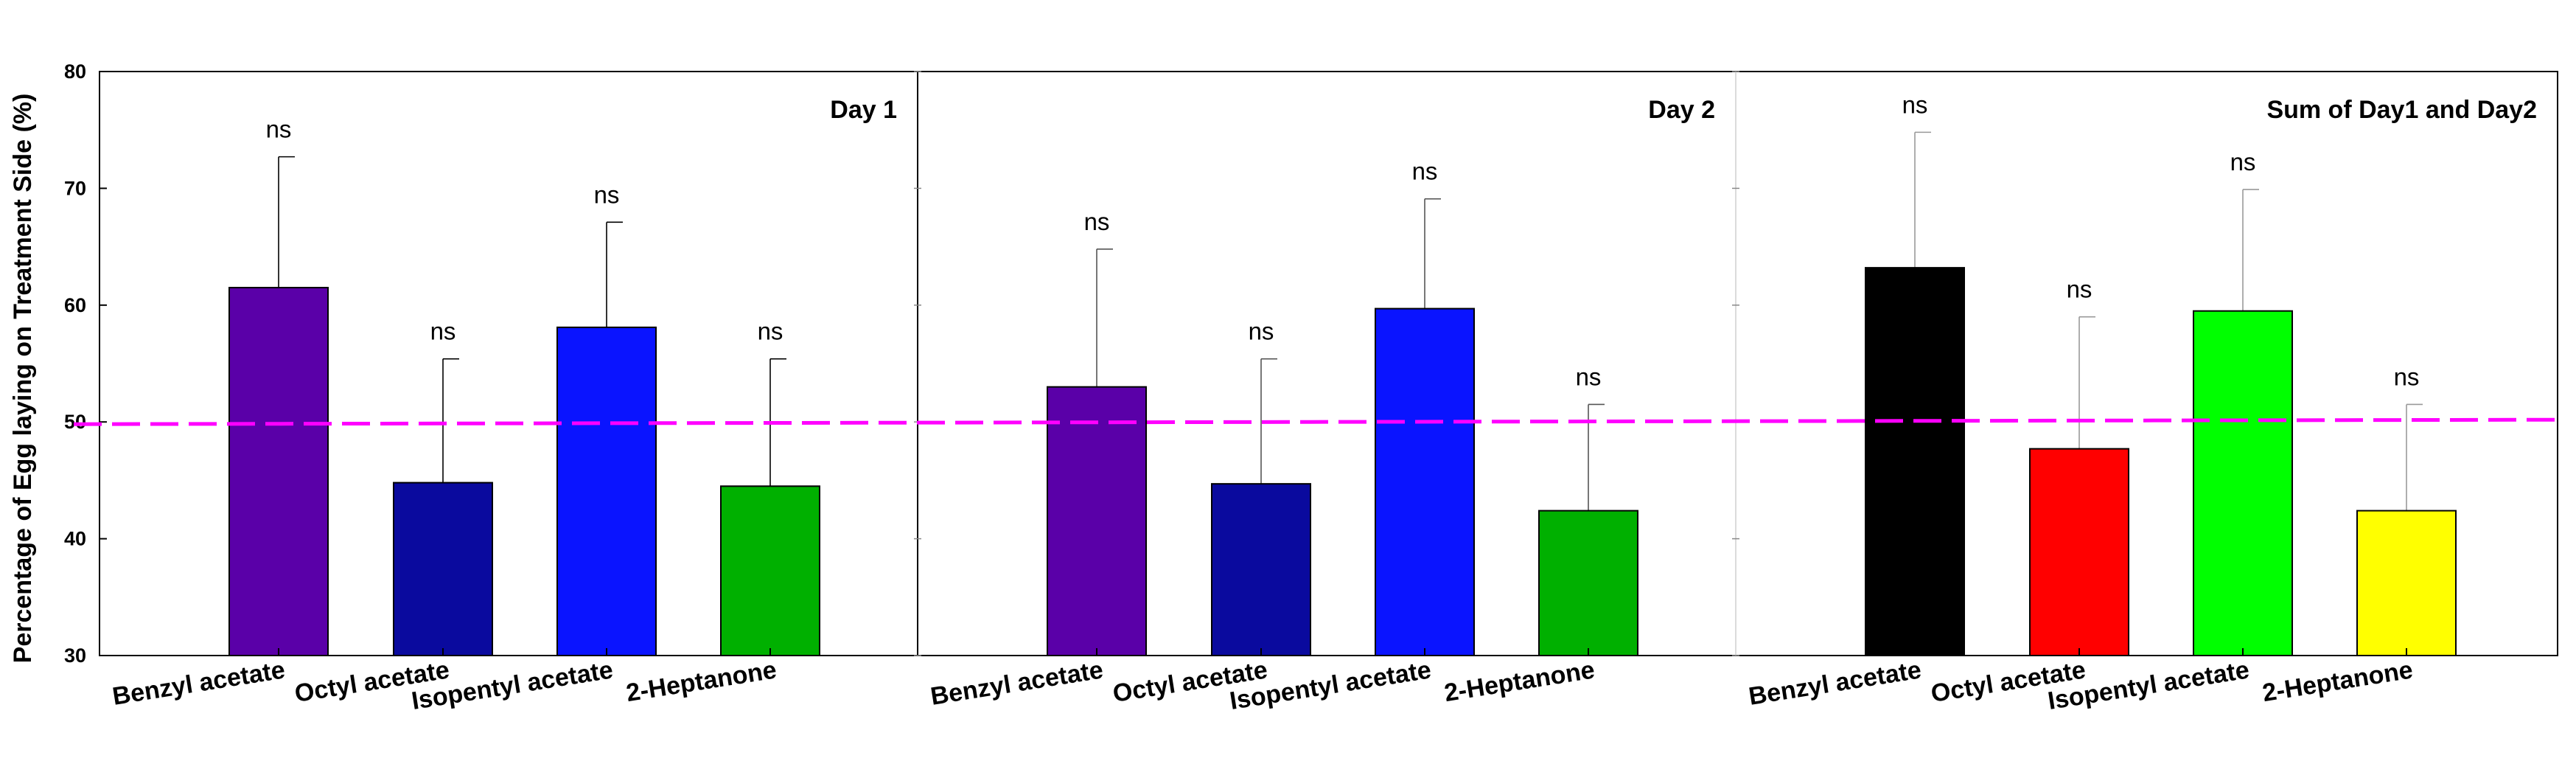 This screenshot has width=2576, height=775. I want to click on reference-line, so click(1317, 421).